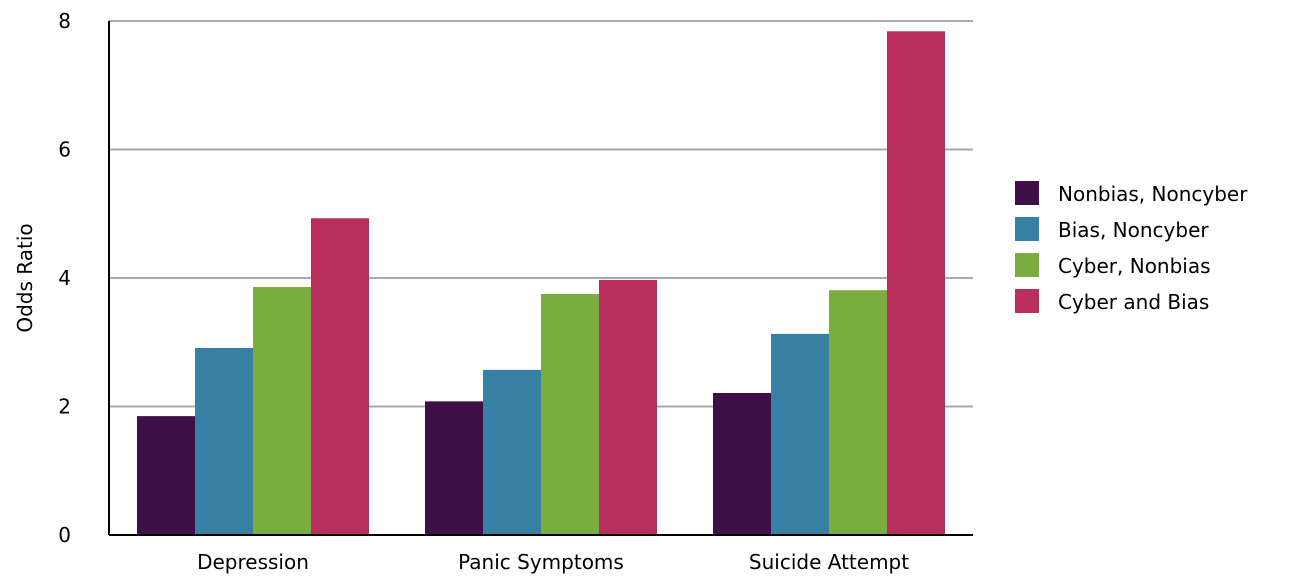 This screenshot has height=582, width=1295. Describe the element at coordinates (25, 277) in the screenshot. I see `y-axis-title: Odds Ratio` at that location.